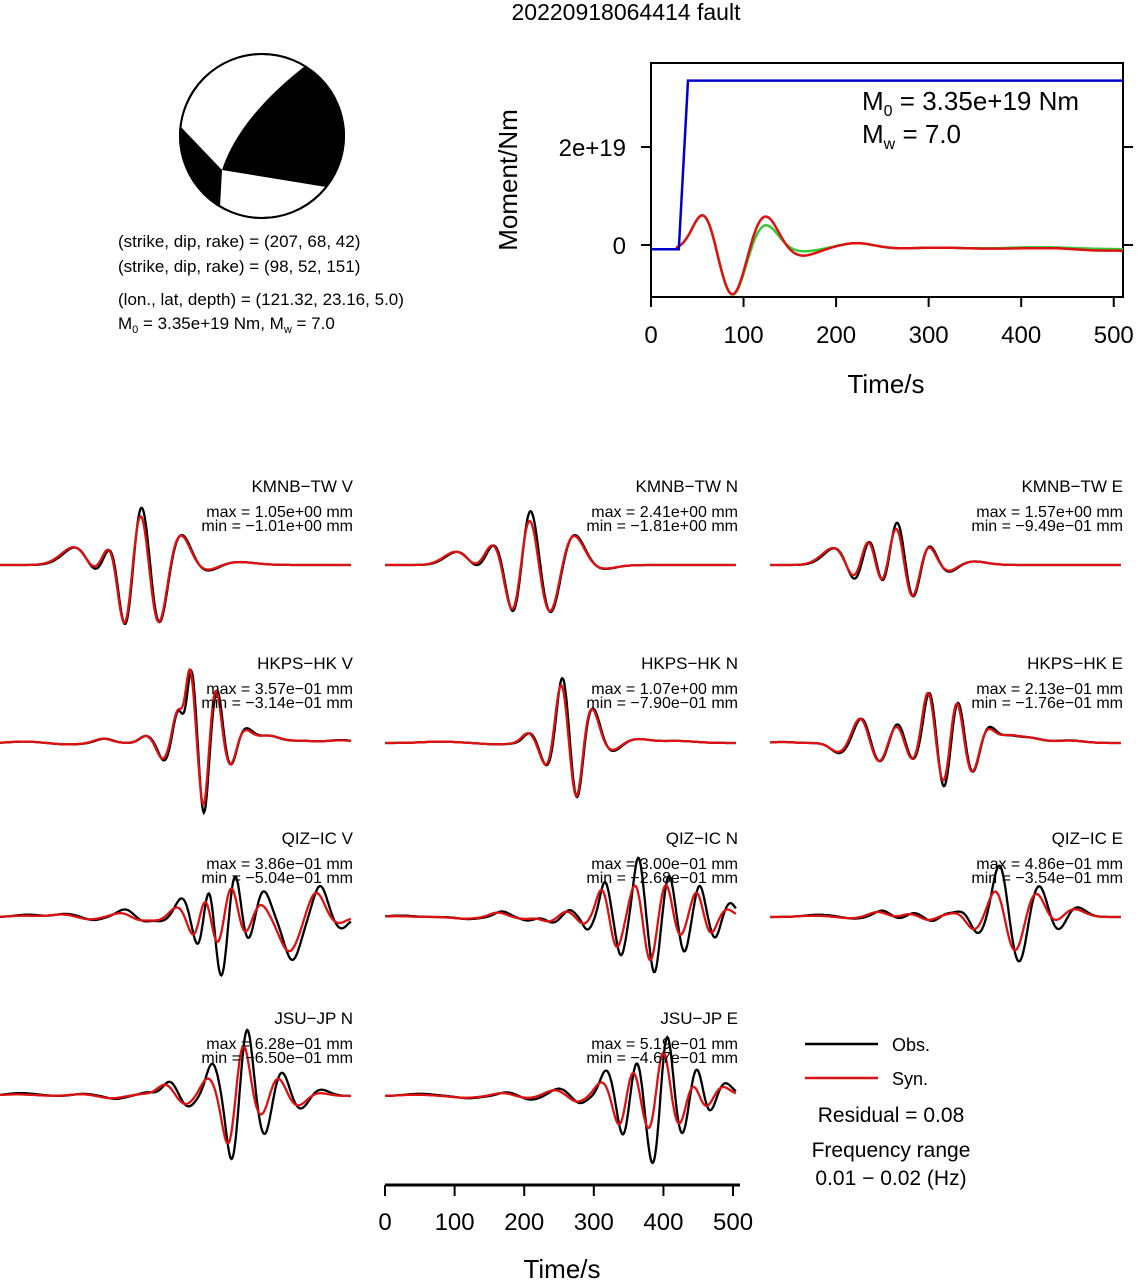 The image size is (1137, 1281). Describe the element at coordinates (305, 663) in the screenshot. I see `station-label-3: HKPS−HK V` at that location.